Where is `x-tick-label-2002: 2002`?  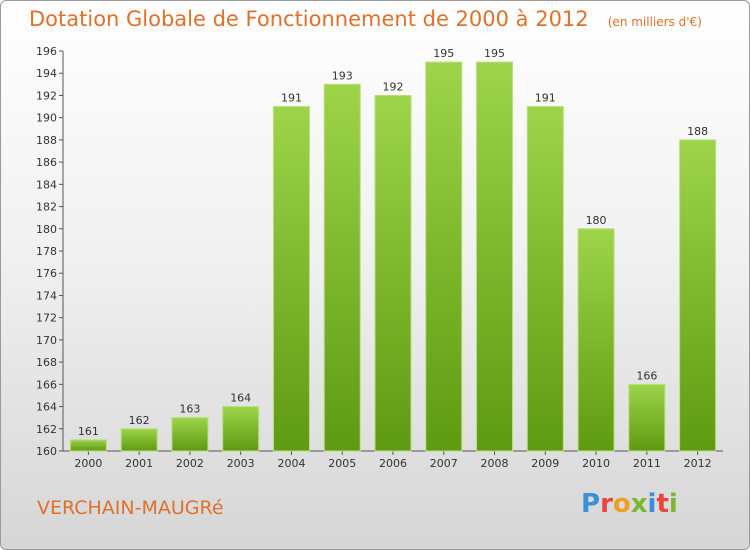
x-tick-label-2002: 2002 is located at coordinates (190, 463).